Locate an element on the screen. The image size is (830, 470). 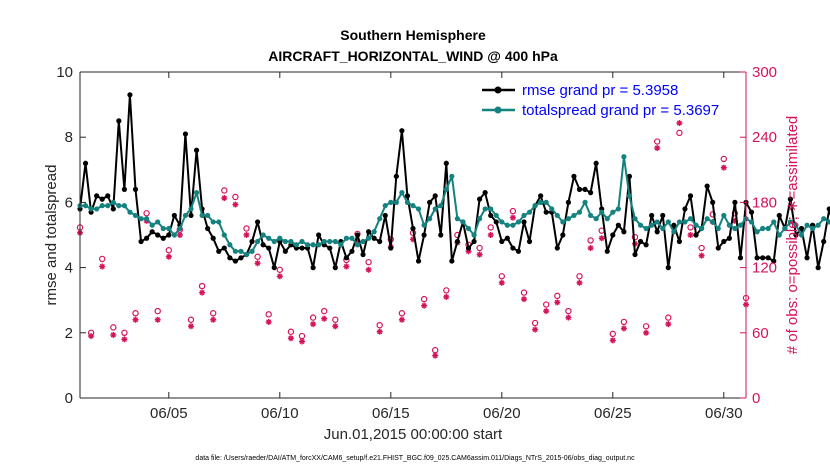
y-tick-label: 6 is located at coordinates (69, 202).